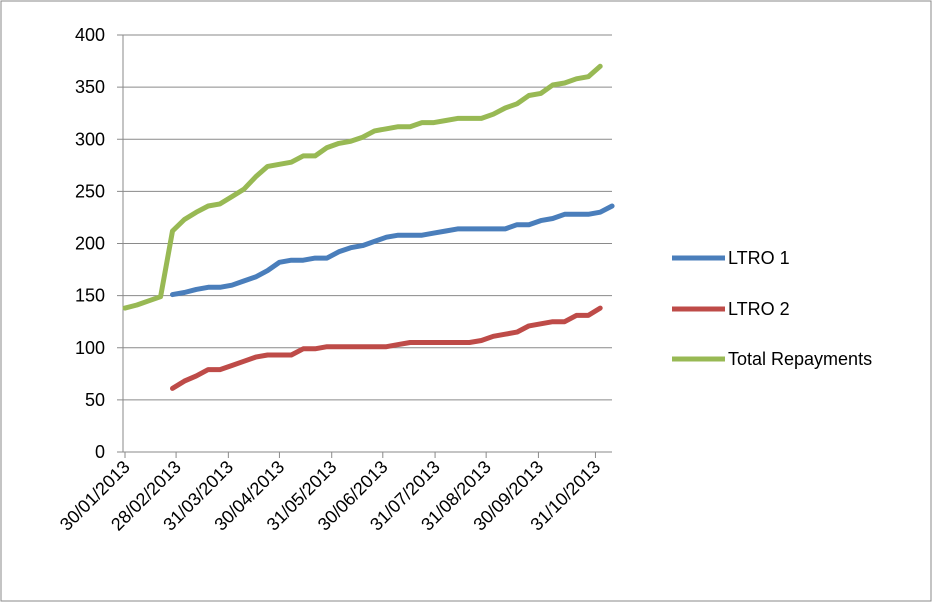  I want to click on y-tick-label: 150, so click(90, 296).